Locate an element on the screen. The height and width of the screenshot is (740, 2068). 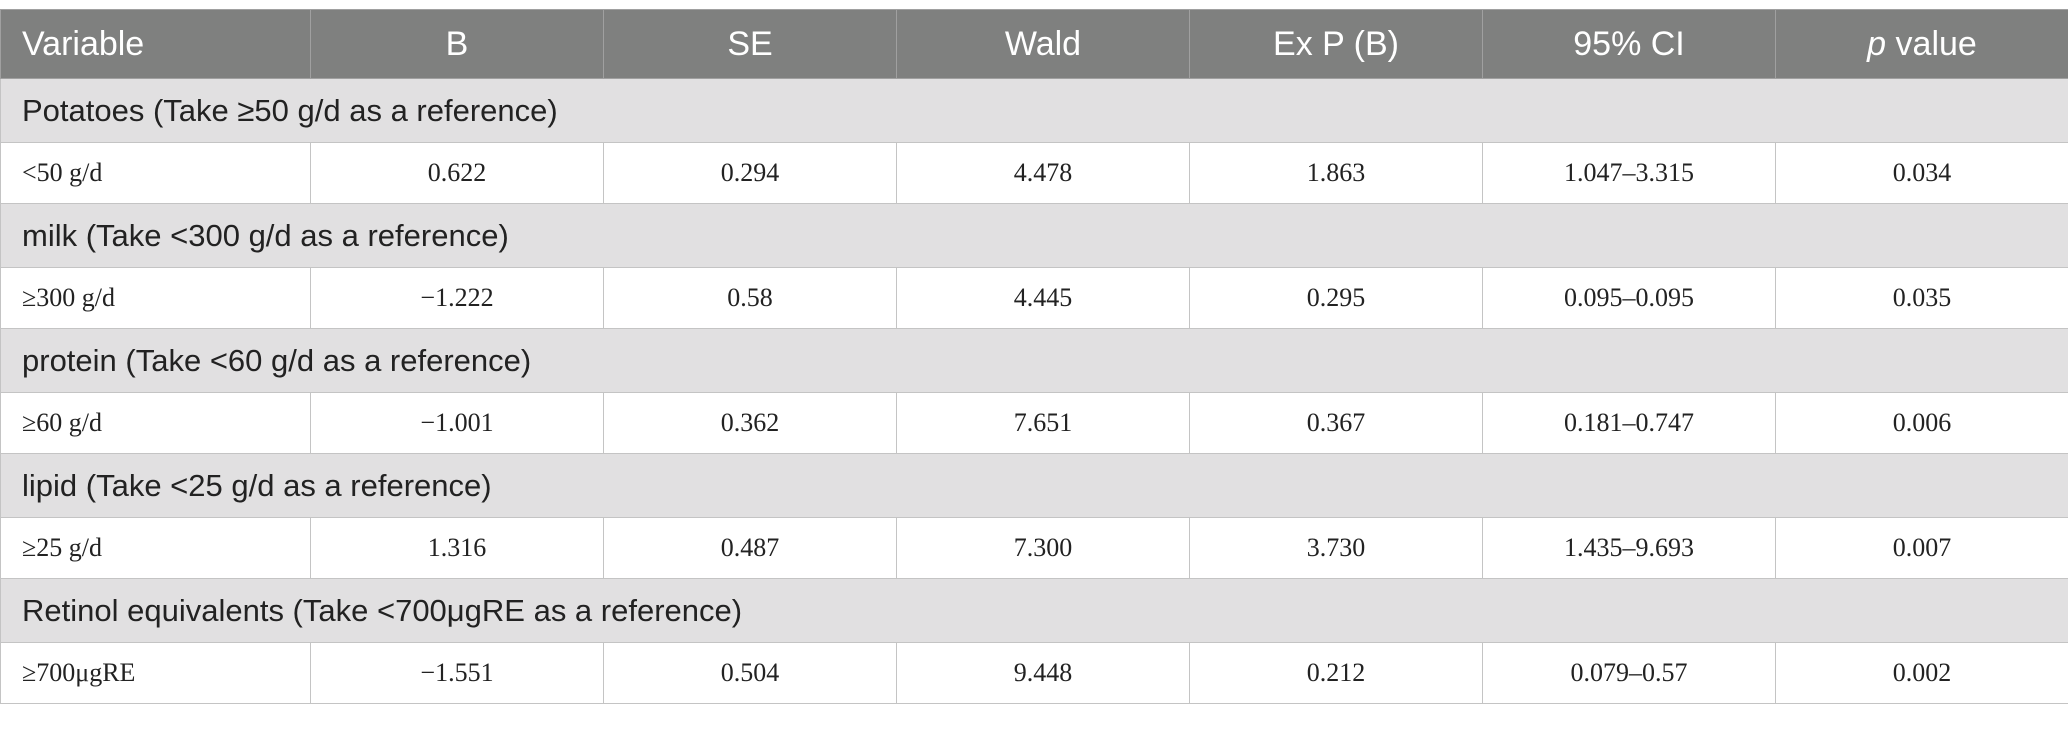
cell: 0.367 is located at coordinates (1336, 423).